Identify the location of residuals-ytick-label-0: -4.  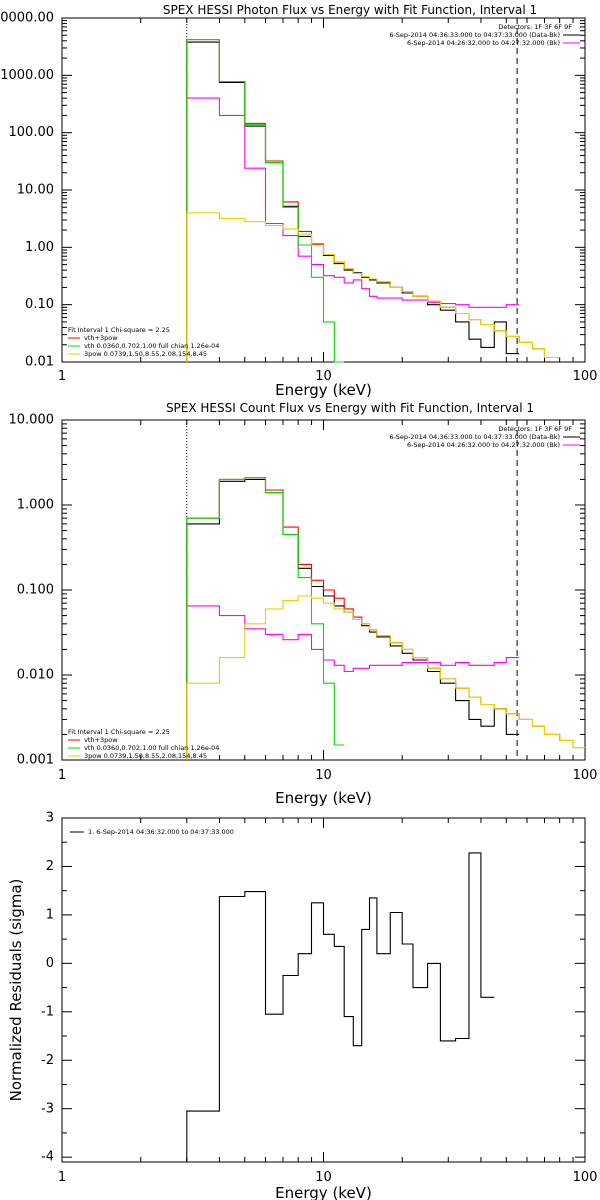
(47, 1157).